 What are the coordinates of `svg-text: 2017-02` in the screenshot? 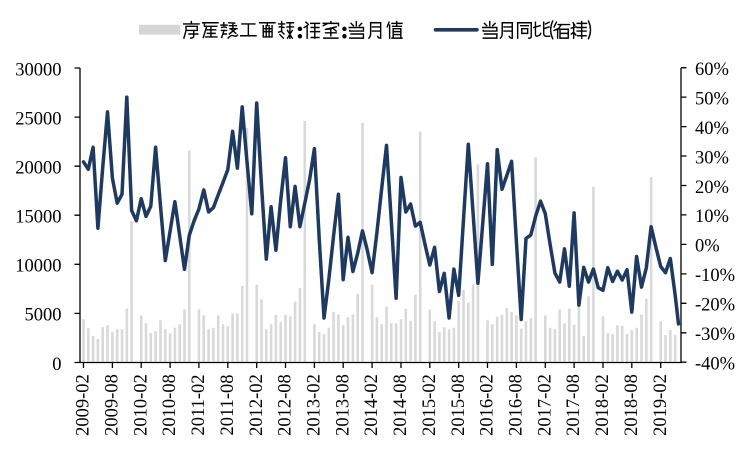 It's located at (545, 405).